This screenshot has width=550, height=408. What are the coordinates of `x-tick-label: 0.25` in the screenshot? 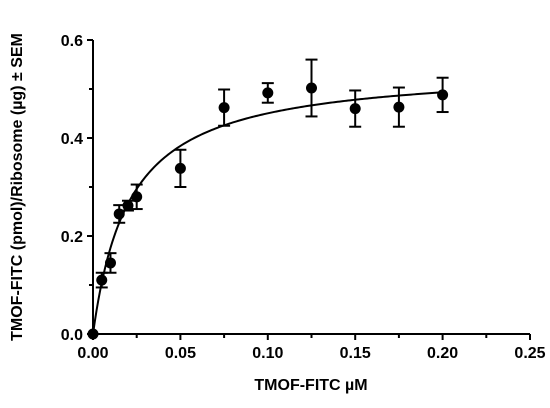 It's located at (529, 353).